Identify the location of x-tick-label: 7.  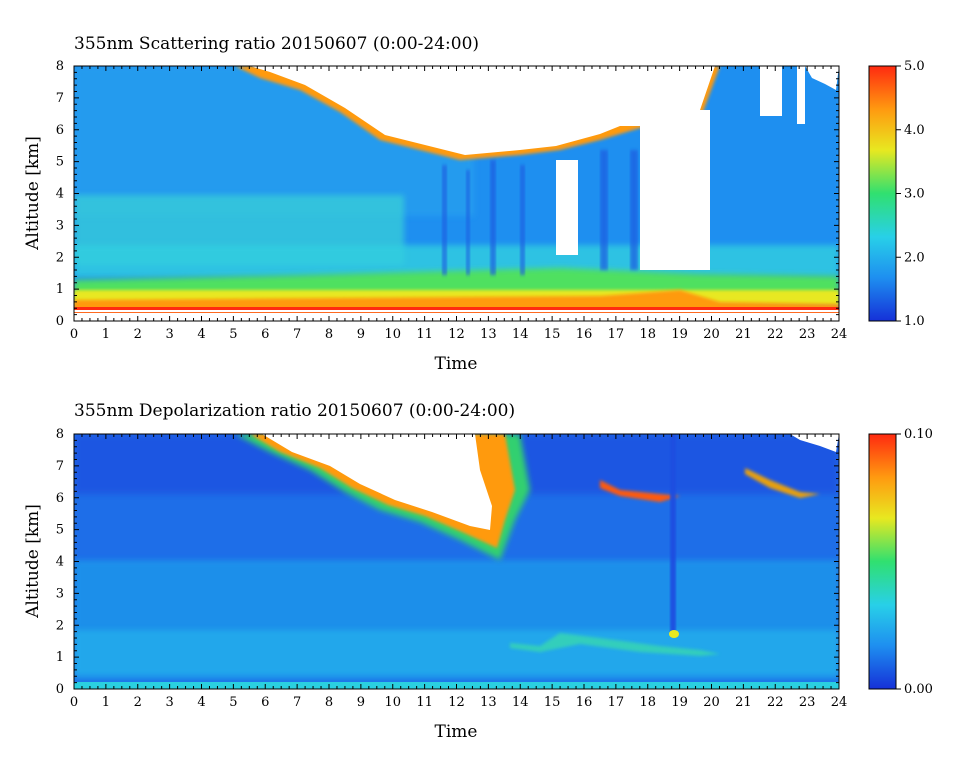
(297, 702).